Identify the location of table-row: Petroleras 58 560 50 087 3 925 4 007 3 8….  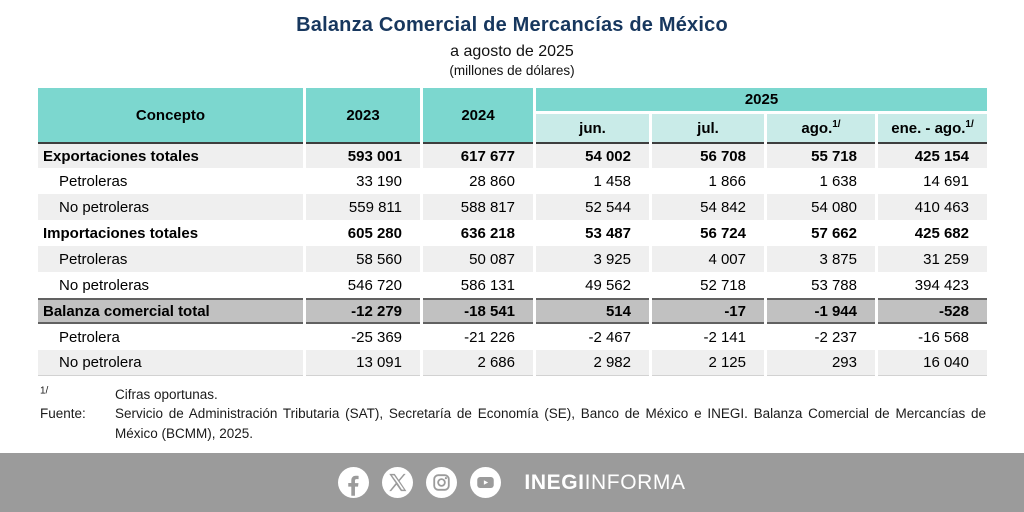
(512, 259).